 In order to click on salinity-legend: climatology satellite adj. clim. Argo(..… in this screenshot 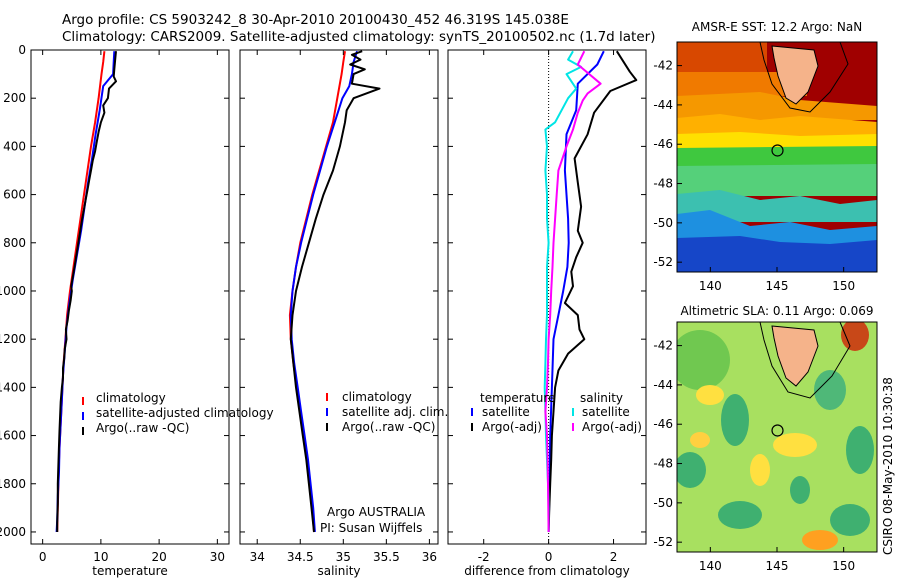, I will do `click(387, 412)`.